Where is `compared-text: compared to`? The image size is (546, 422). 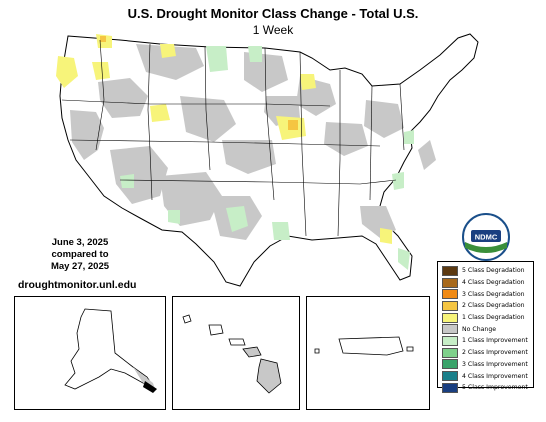 compared-text: compared to is located at coordinates (80, 254).